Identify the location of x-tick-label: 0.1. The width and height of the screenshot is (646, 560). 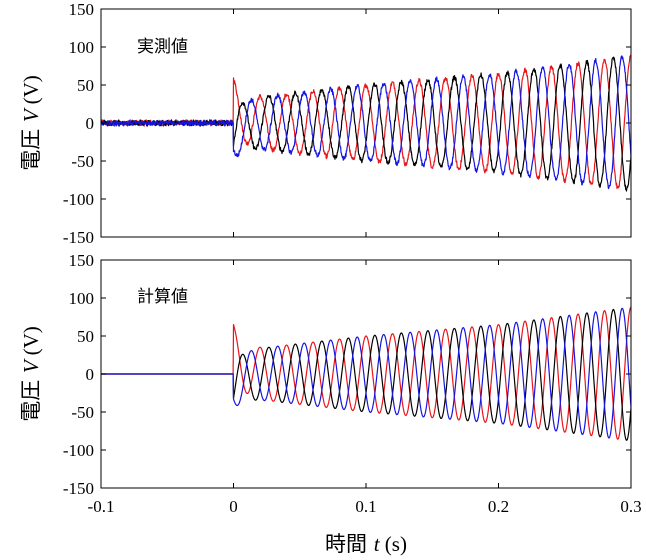
(365, 506).